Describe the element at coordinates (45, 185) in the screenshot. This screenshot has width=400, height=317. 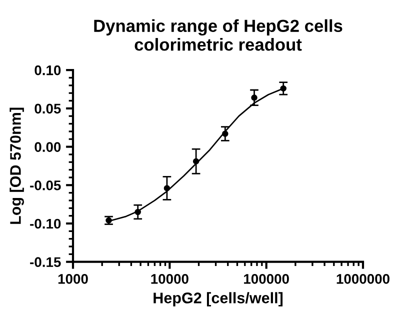
I see `y-tick-label: -0.05` at that location.